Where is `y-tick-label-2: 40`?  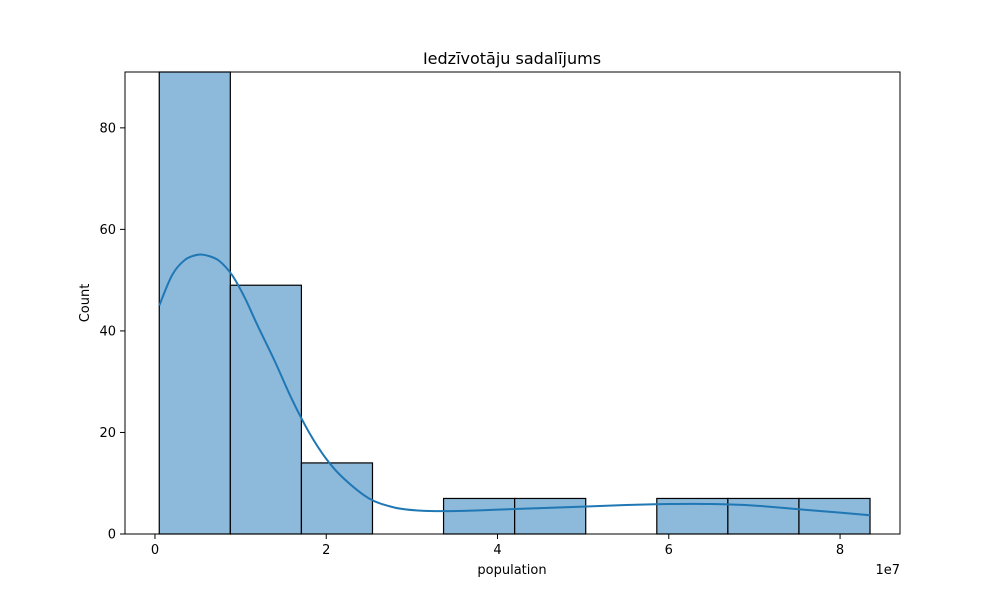 y-tick-label-2: 40 is located at coordinates (107, 331).